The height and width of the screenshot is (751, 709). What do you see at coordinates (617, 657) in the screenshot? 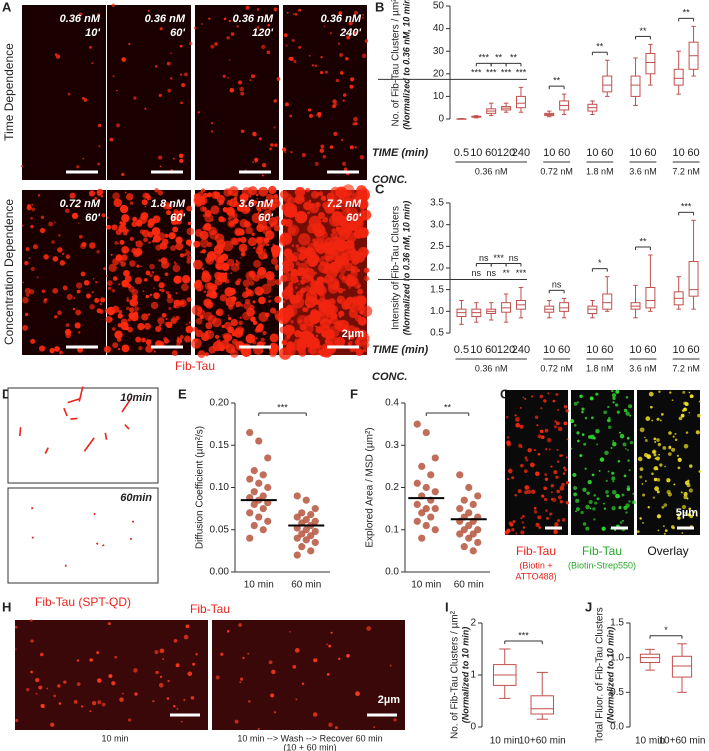
I see `y-tick-label: 1.0` at bounding box center [617, 657].